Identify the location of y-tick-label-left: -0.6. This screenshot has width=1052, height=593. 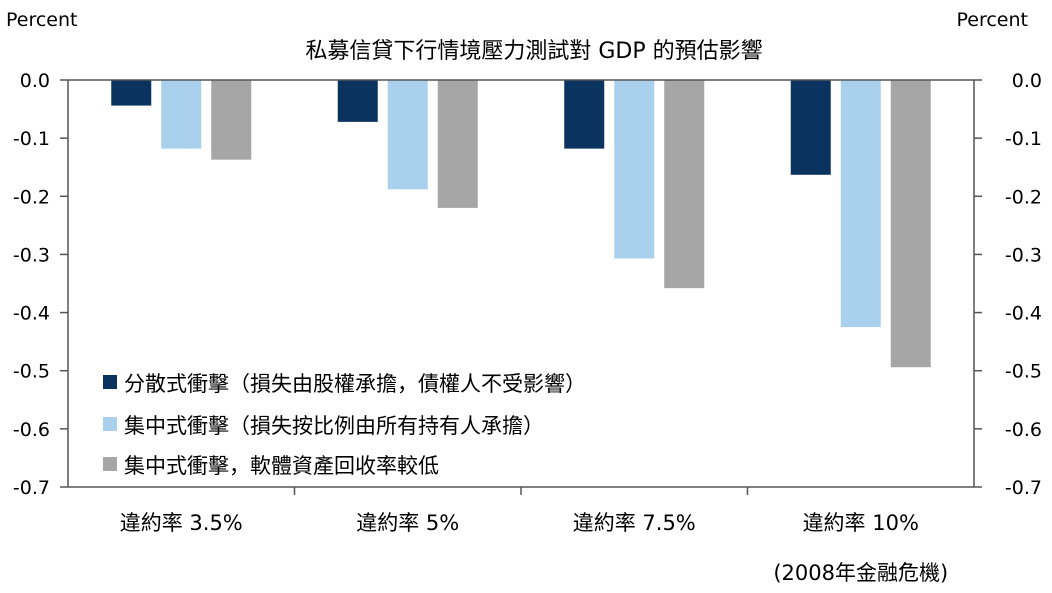
(31, 430).